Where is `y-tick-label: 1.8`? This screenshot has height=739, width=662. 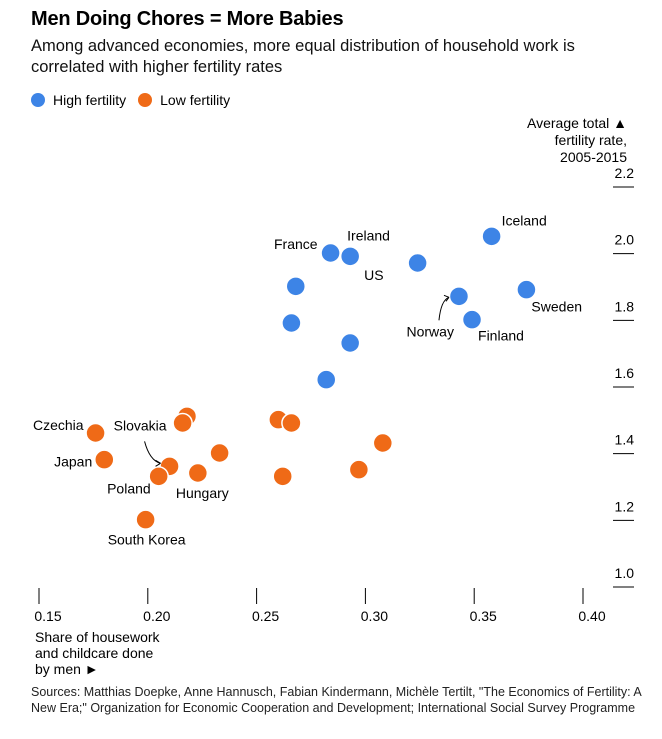 y-tick-label: 1.8 is located at coordinates (625, 306).